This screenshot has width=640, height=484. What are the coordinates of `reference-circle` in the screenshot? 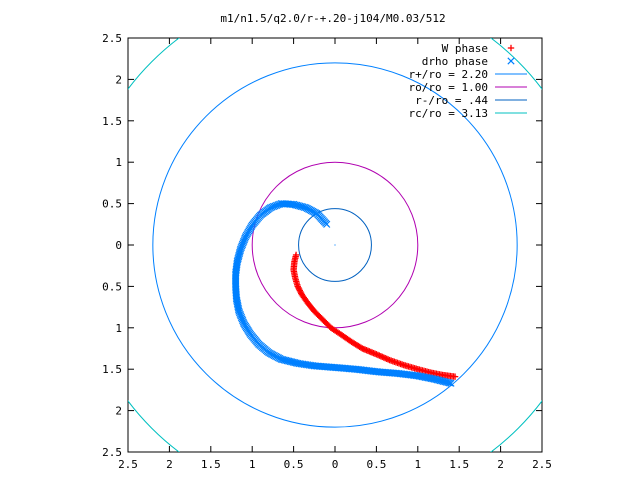 It's located at (335, 245).